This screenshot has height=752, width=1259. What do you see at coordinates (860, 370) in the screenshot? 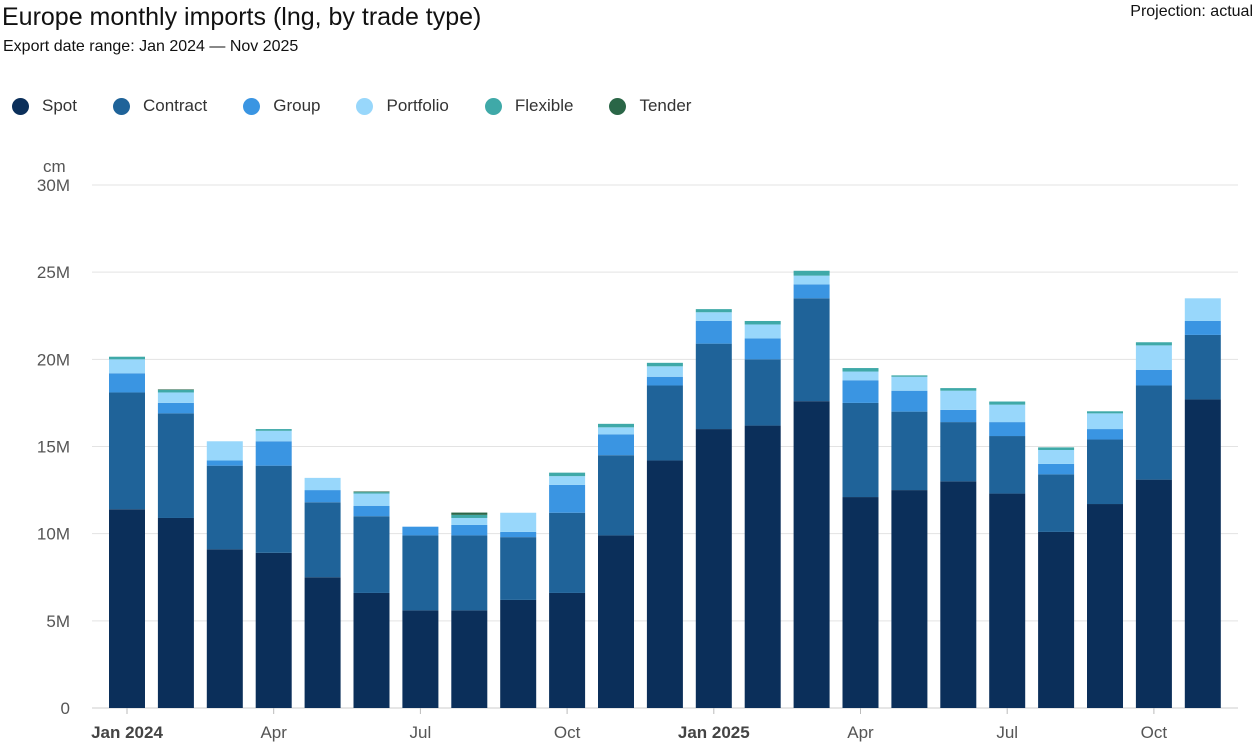
I see `bar-segment-flexible: Apr 2025 · Flexible: 200,000` at bounding box center [860, 370].